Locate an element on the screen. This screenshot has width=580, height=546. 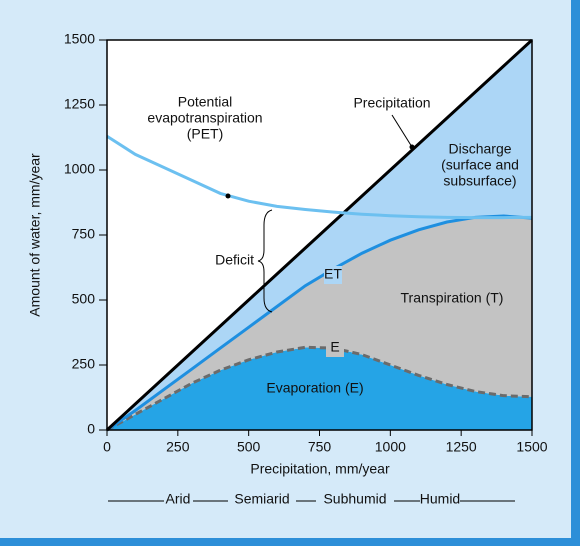
y-tick-label: 750 is located at coordinates (84, 234).